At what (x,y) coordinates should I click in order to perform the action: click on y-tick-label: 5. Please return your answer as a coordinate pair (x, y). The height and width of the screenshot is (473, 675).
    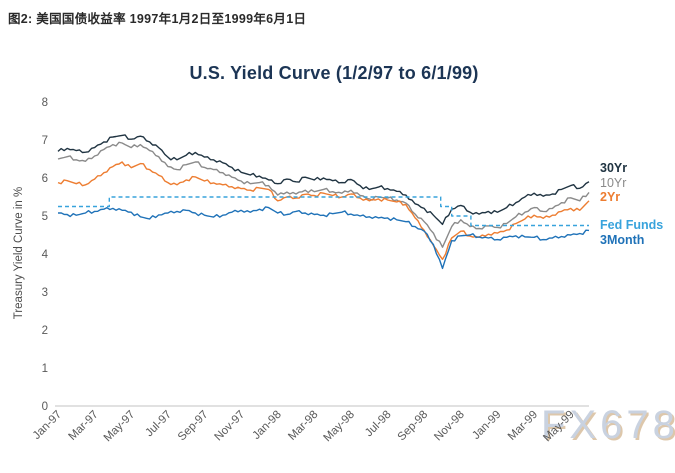
    Looking at the image, I should click on (45, 217).